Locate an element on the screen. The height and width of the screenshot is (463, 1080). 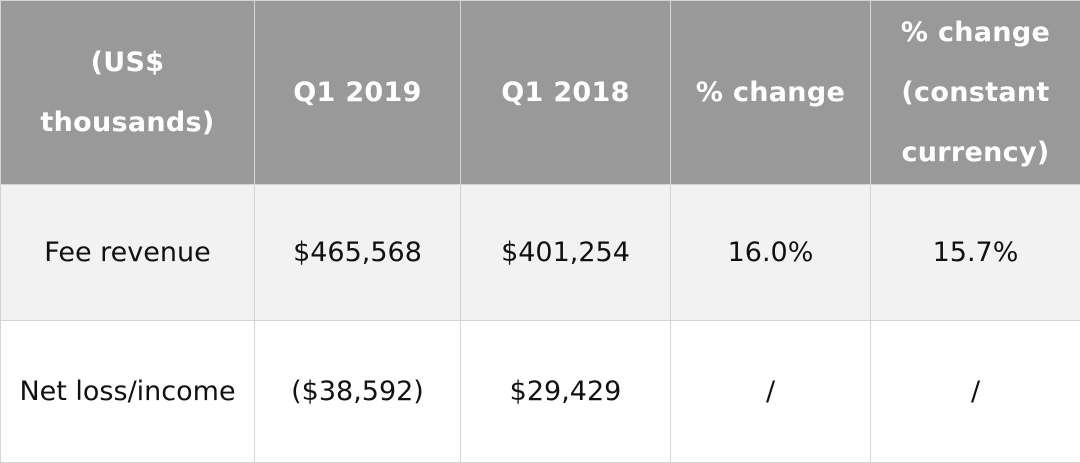
header-cell-units: (US$ thousands) is located at coordinates (128, 93).